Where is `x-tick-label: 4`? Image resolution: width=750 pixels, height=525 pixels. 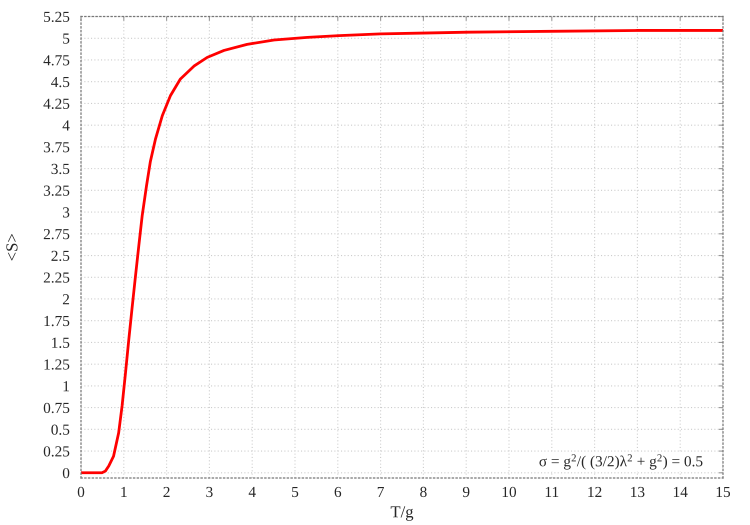
x-tick-label: 4 is located at coordinates (252, 491).